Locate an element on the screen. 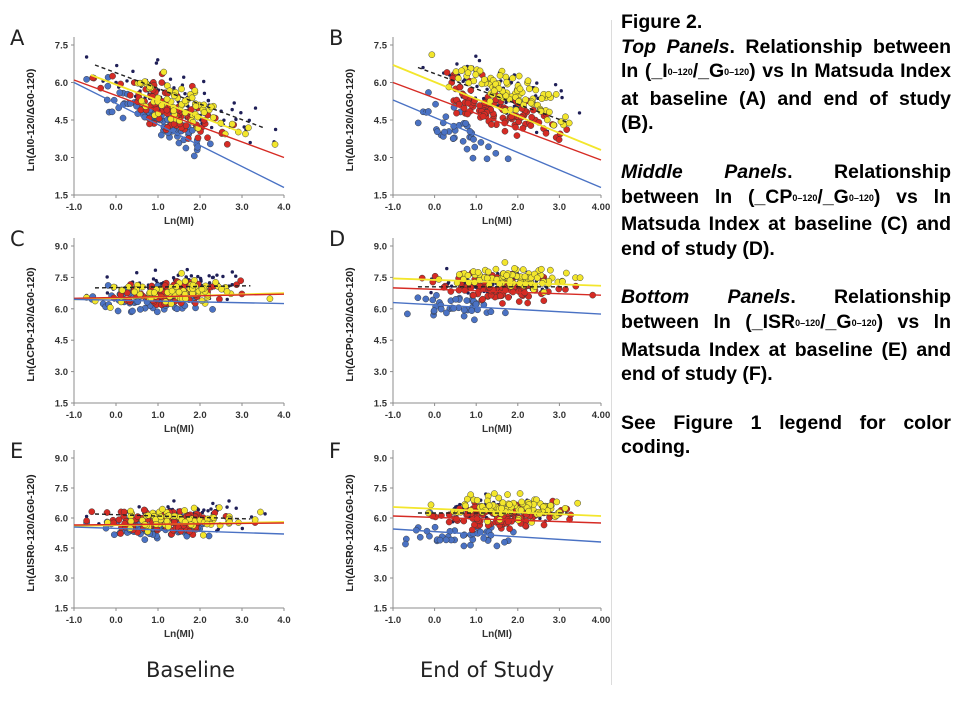 This screenshot has height=720, width=960. column-label-end-of-study: End of Study is located at coordinates (487, 670).